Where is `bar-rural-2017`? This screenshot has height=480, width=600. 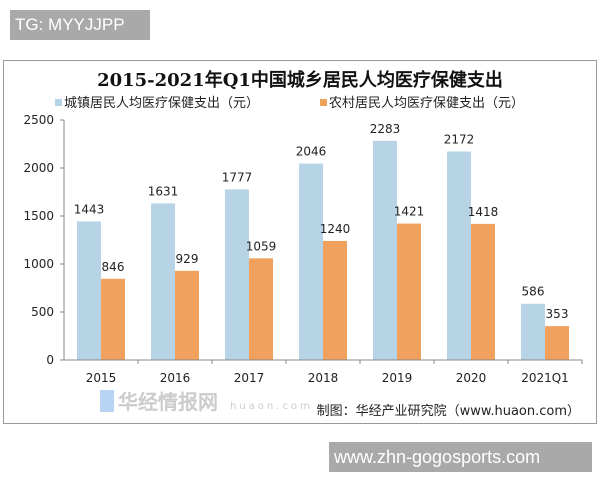 bar-rural-2017 is located at coordinates (261, 309).